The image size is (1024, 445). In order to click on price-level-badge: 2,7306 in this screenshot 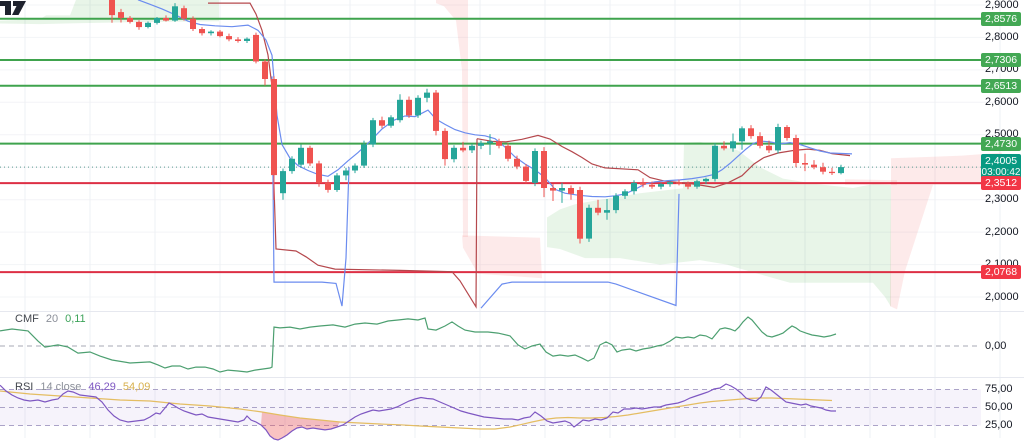, I will do `click(1001, 59)`.